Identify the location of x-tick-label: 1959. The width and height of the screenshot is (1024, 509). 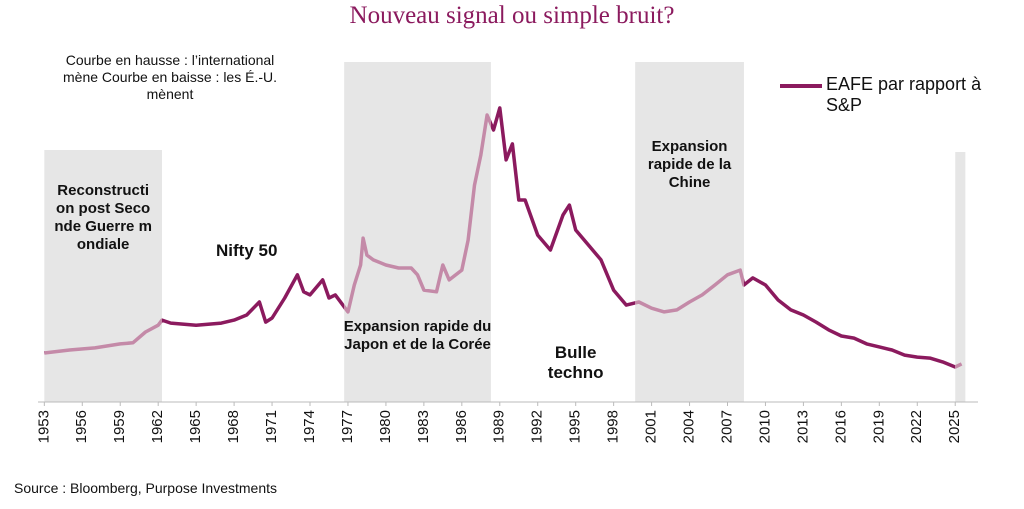
(119, 426).